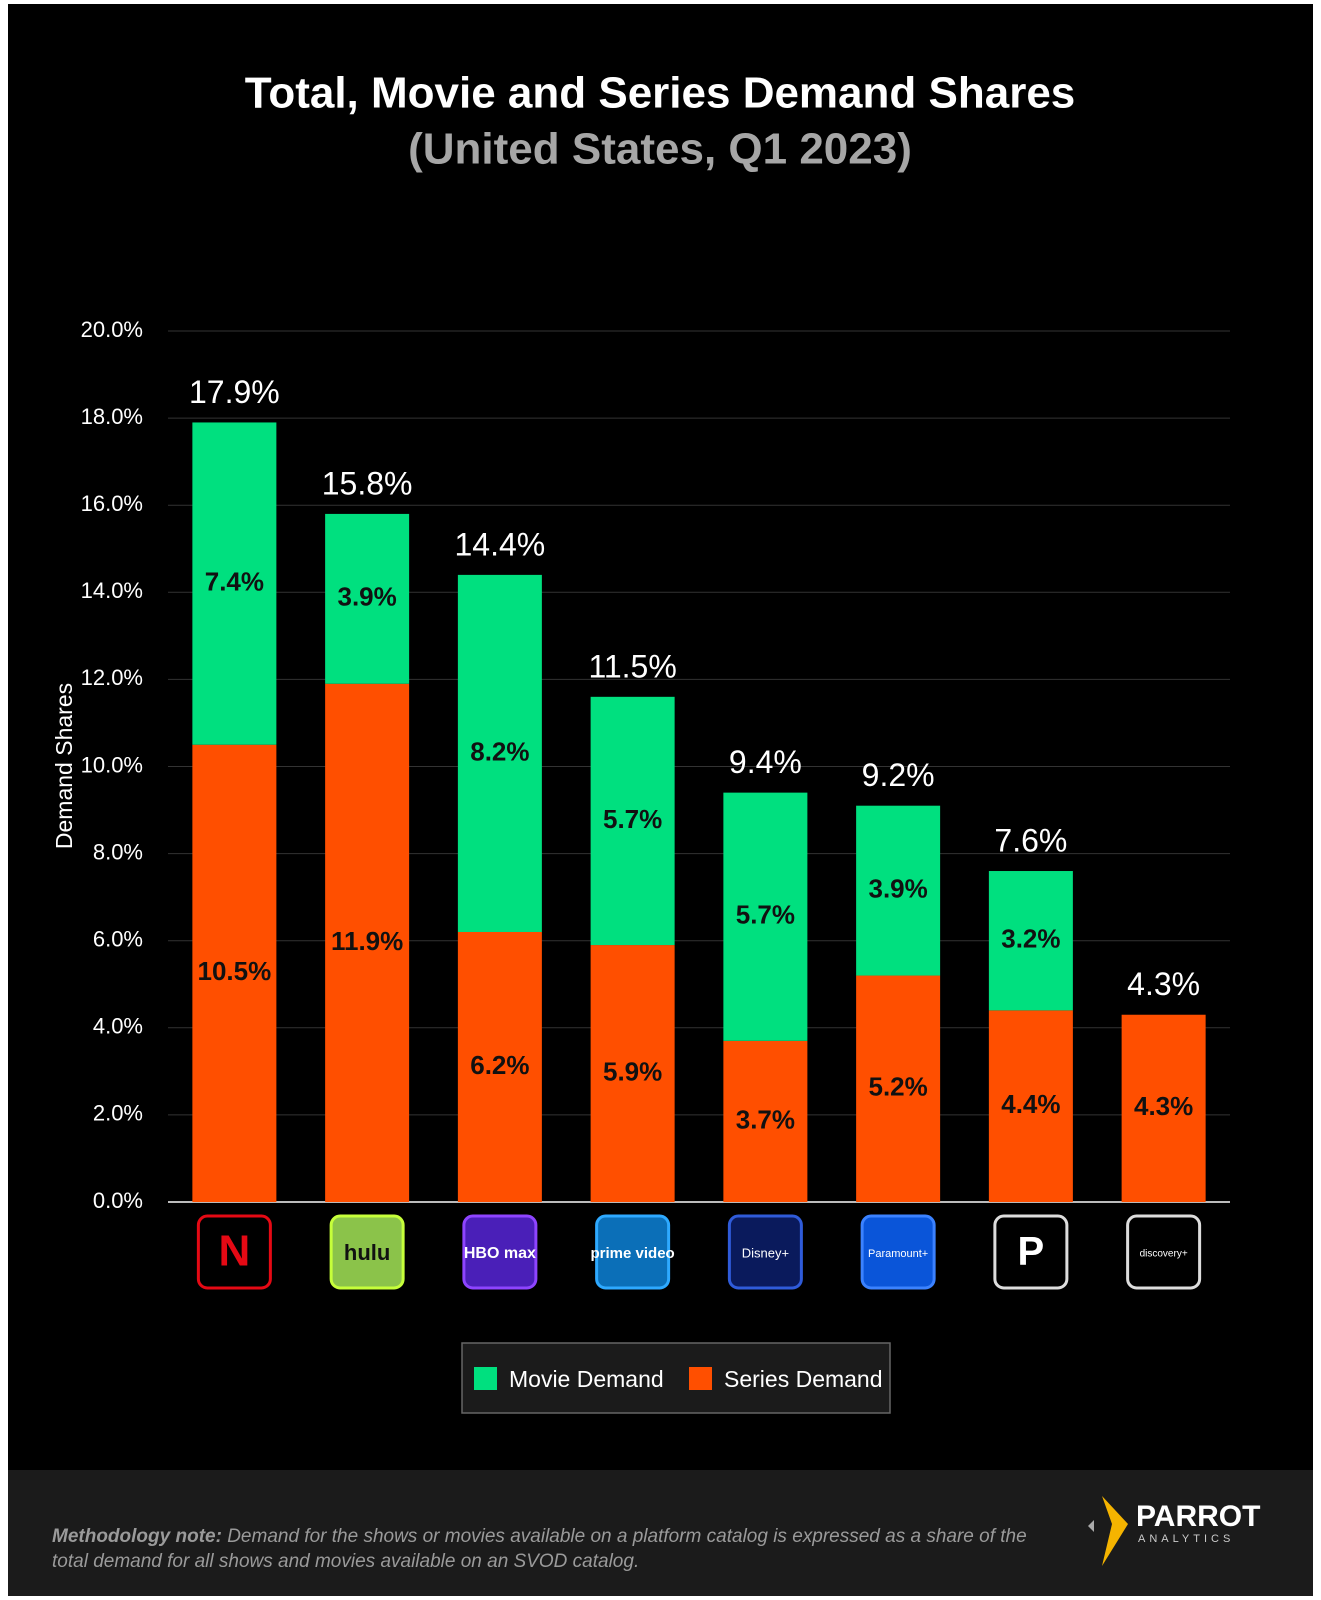 The image size is (1321, 1600). What do you see at coordinates (586, 1379) in the screenshot?
I see `legend-label: Movie Demand` at bounding box center [586, 1379].